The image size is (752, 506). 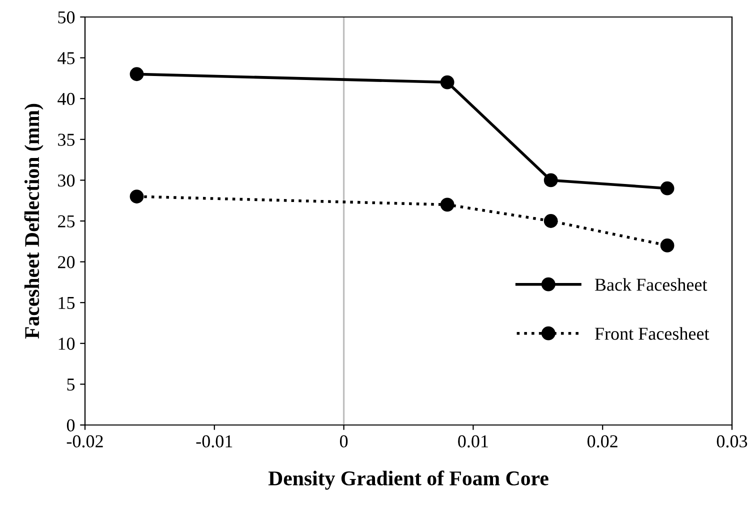 I want to click on y-tick-label: 15, so click(x=66, y=303).